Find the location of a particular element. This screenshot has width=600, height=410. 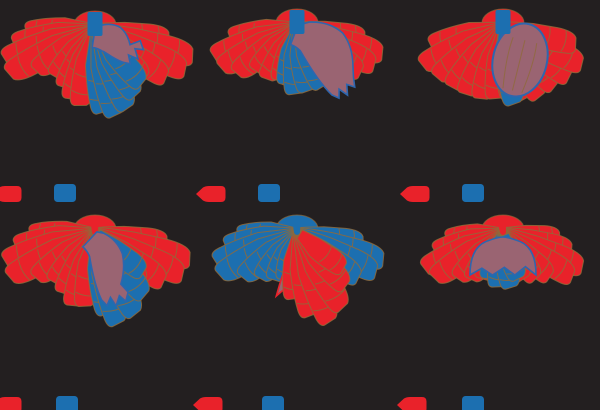

wing-panel-bottom-middle is located at coordinates (298, 270).